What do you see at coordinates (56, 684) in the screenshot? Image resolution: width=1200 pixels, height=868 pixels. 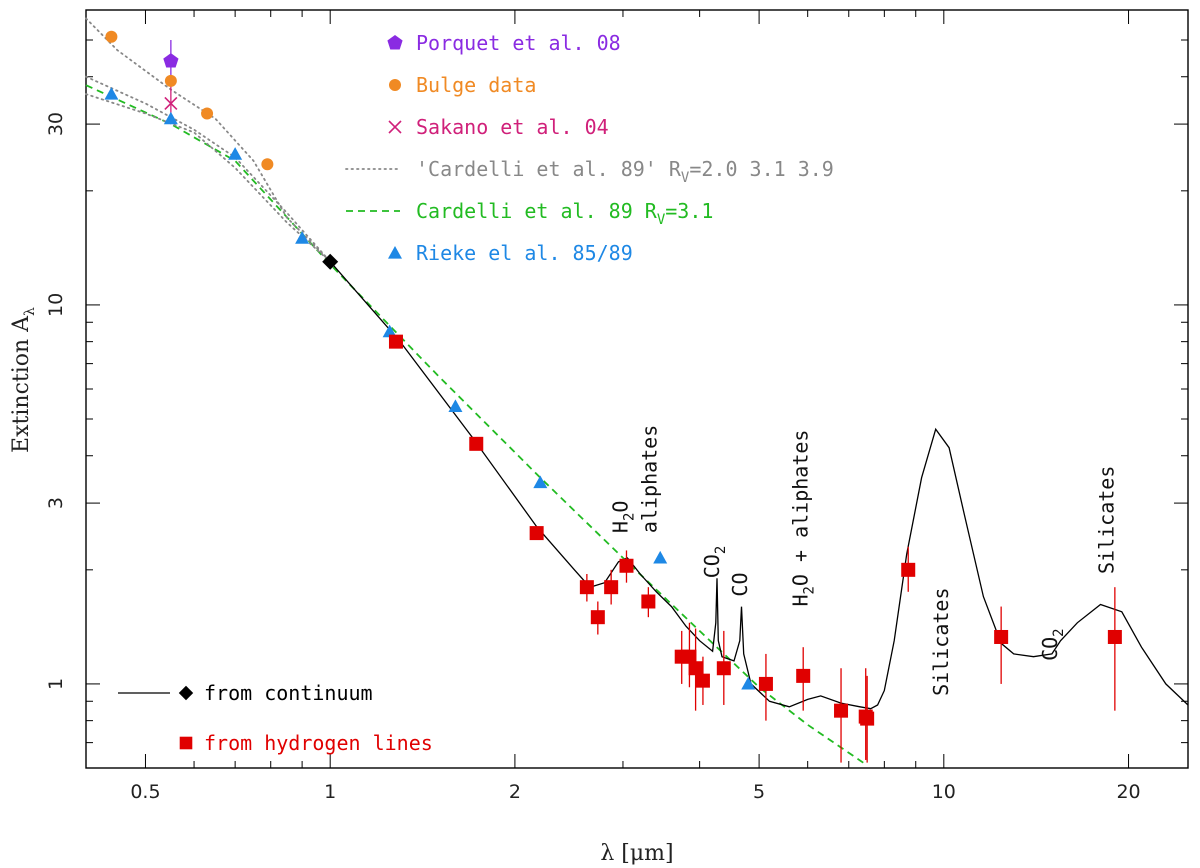 I see `y-tick-label: 1` at bounding box center [56, 684].